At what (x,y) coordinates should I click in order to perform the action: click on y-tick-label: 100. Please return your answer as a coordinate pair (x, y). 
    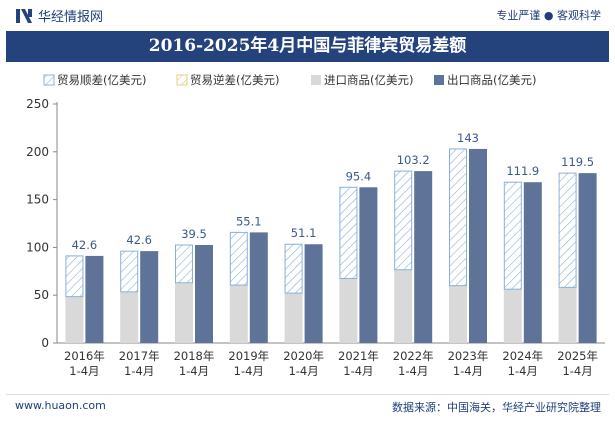
    Looking at the image, I should click on (37, 247).